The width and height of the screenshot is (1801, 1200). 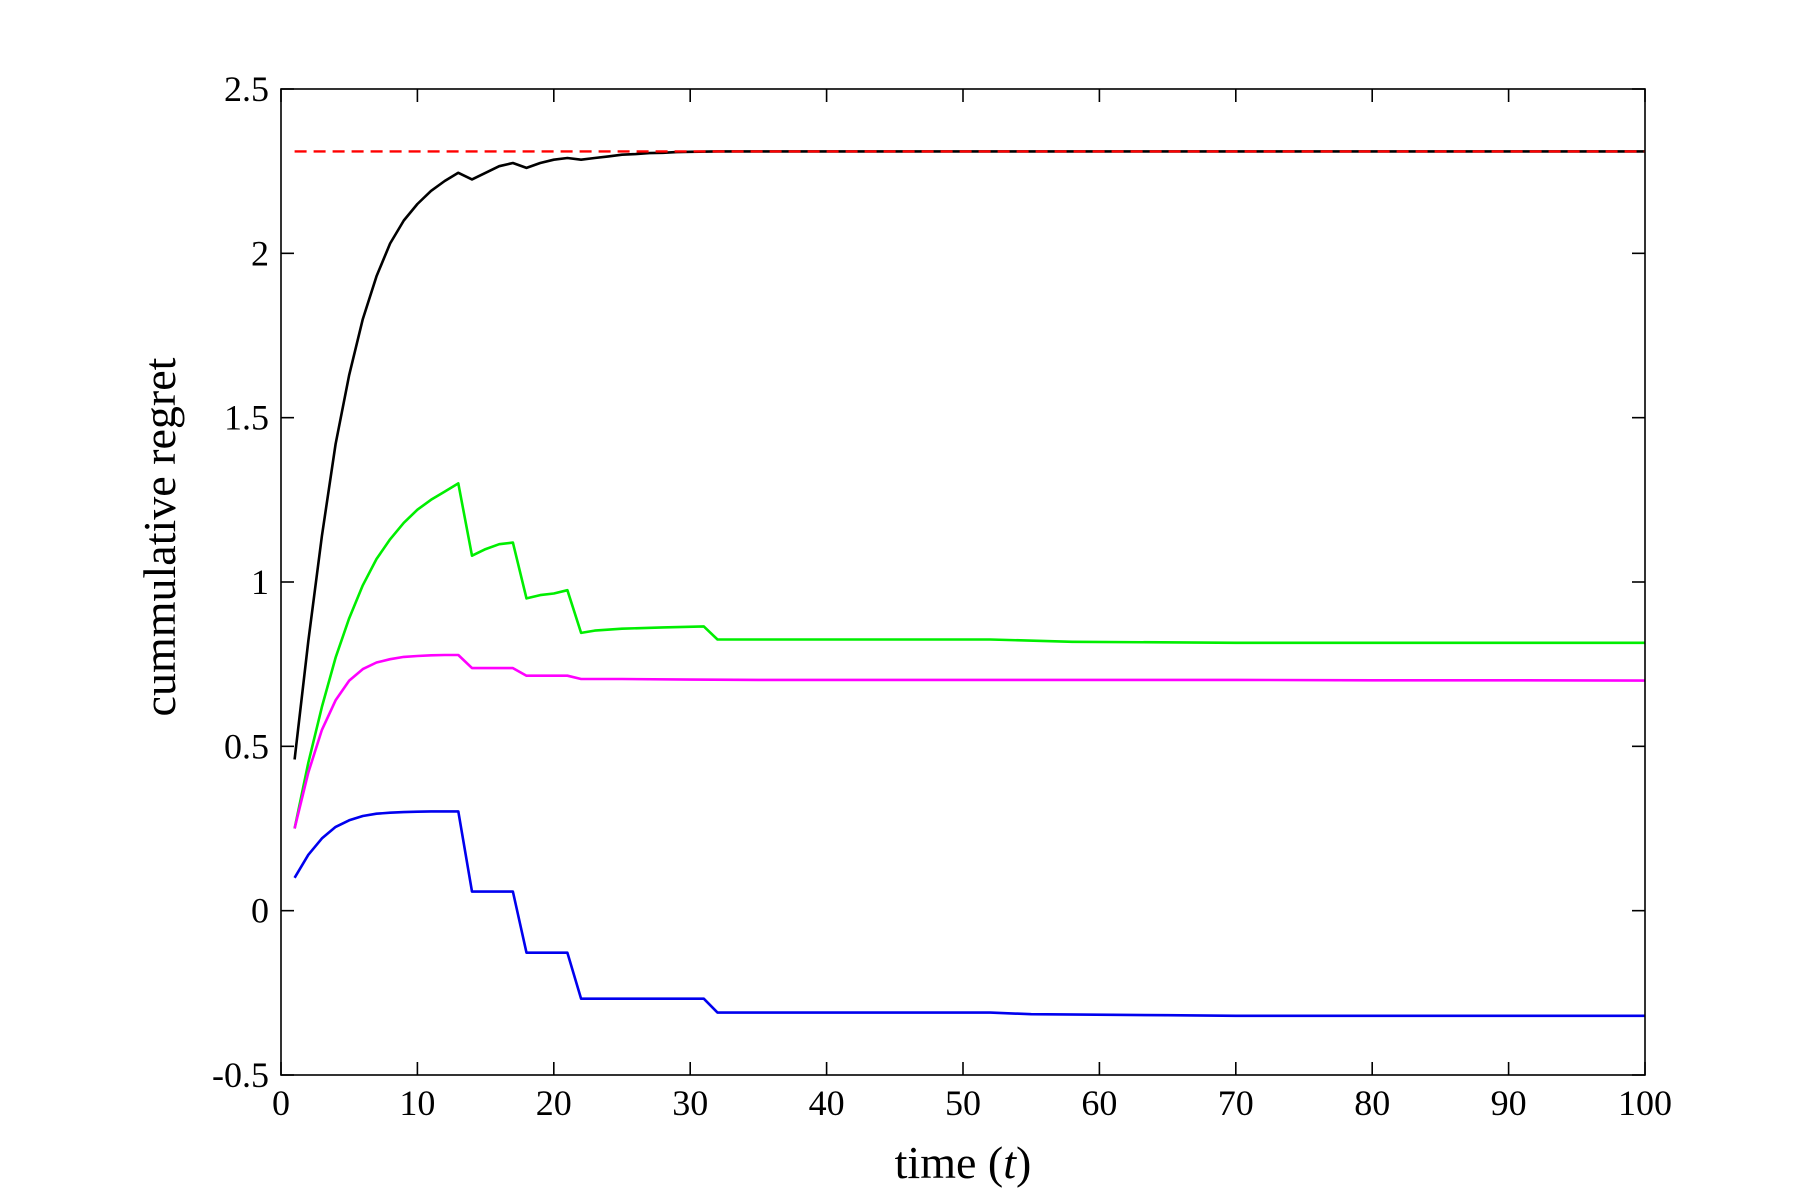 What do you see at coordinates (690, 1103) in the screenshot?
I see `x-tick-label: 30` at bounding box center [690, 1103].